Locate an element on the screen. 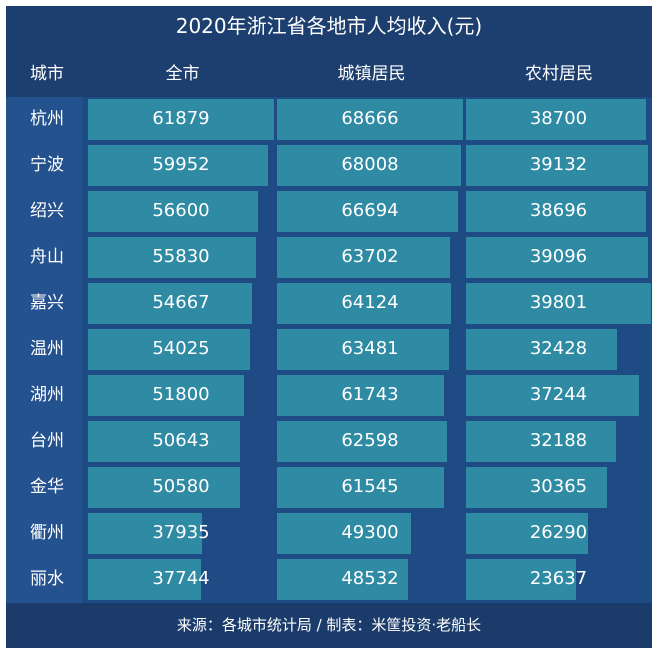 The width and height of the screenshot is (658, 655). value-urban: 63481 is located at coordinates (370, 348).